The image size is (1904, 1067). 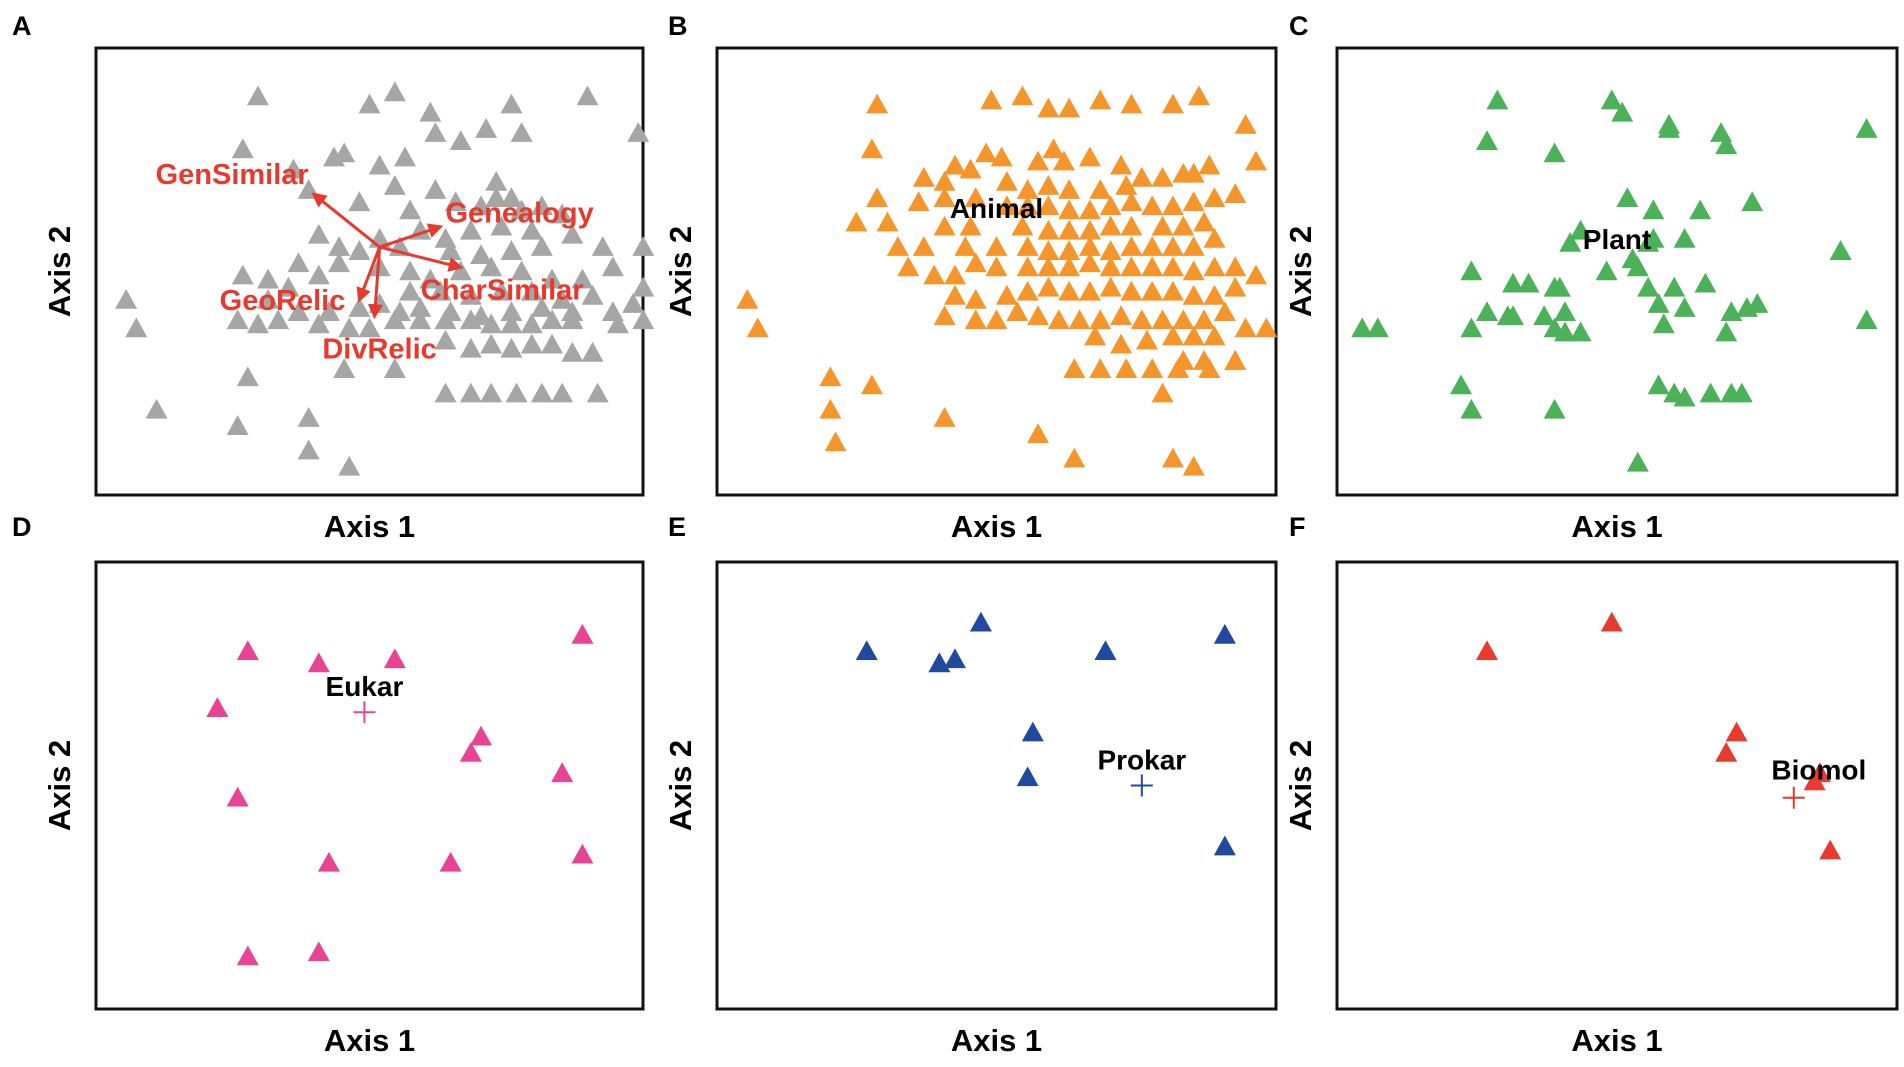 What do you see at coordinates (369, 785) in the screenshot?
I see `plot-frame` at bounding box center [369, 785].